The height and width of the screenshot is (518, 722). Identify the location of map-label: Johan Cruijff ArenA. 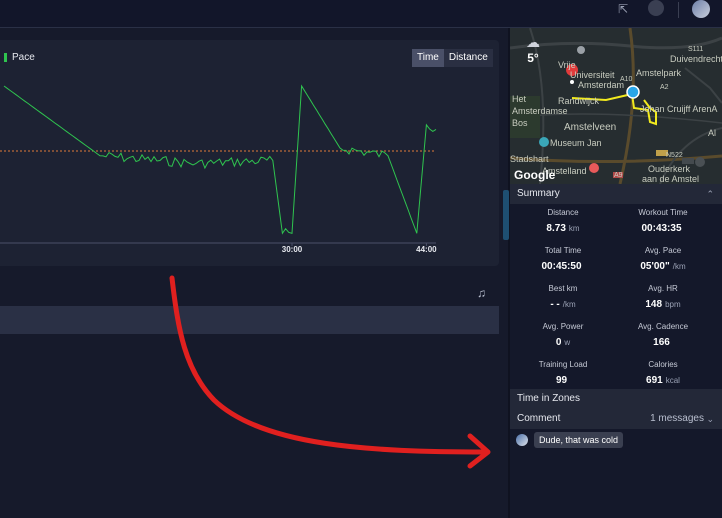
(679, 109).